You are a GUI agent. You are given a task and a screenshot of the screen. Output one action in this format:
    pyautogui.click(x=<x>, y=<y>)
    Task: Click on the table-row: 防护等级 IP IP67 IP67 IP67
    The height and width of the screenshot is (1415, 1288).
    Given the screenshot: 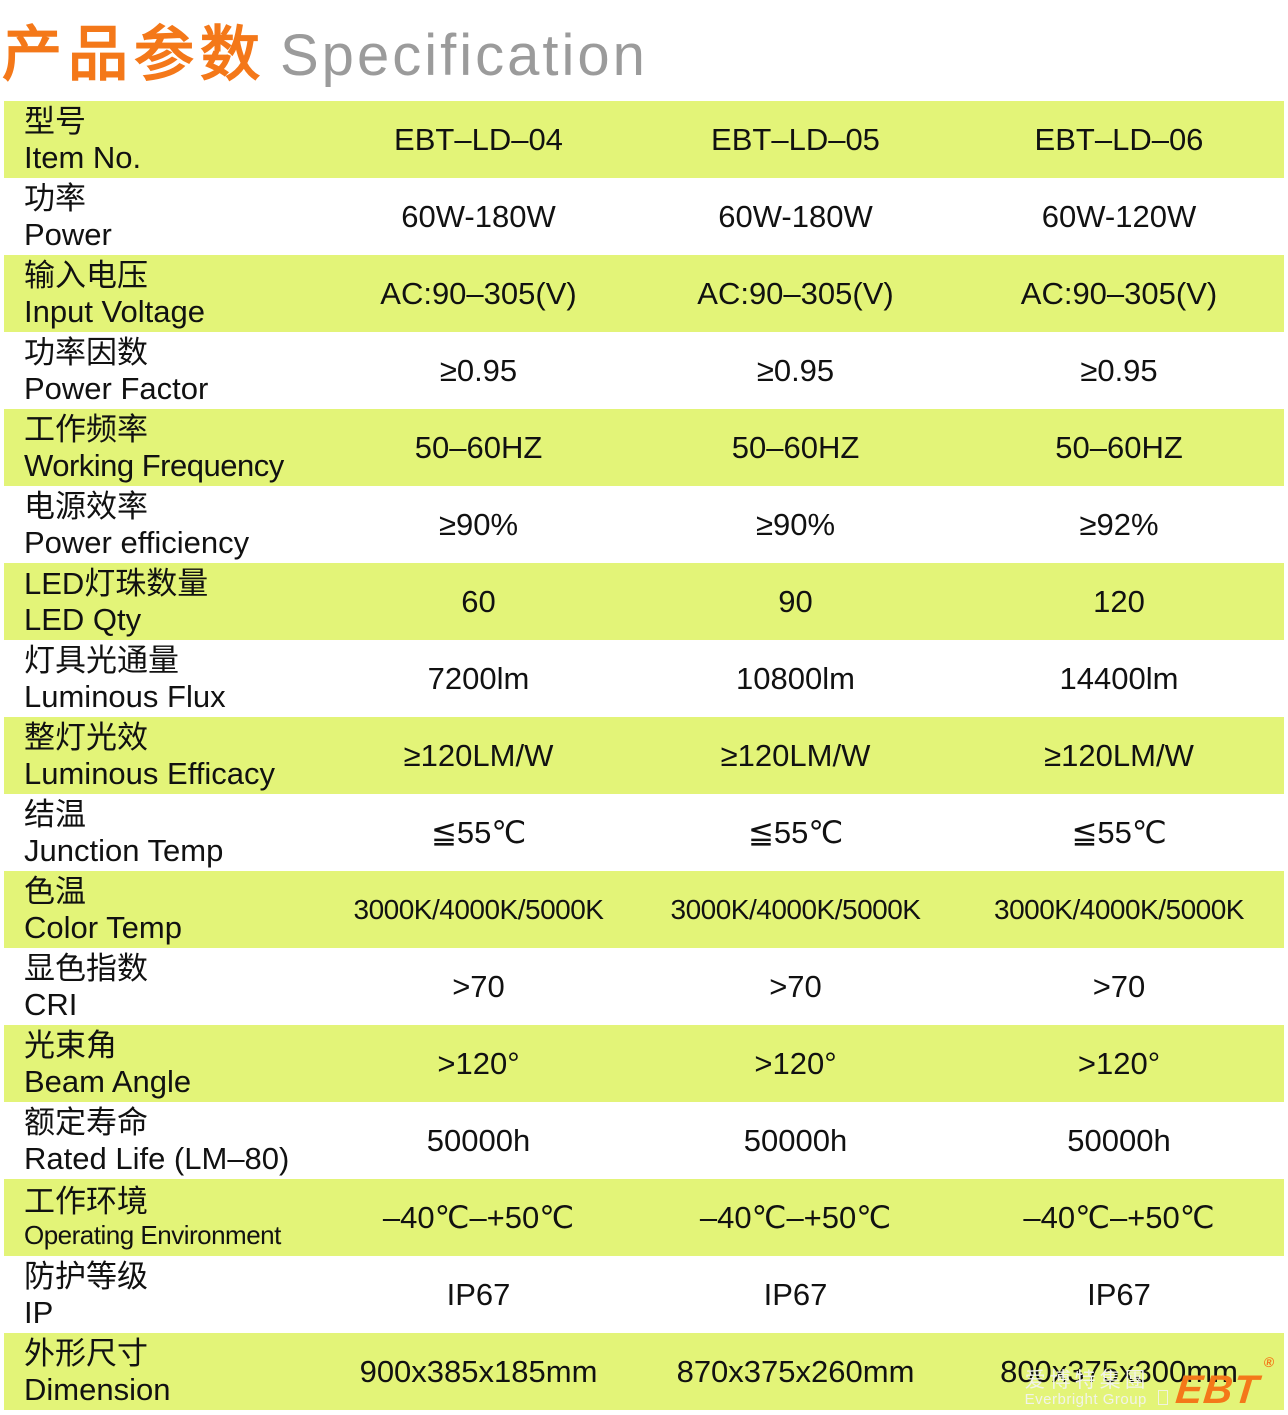 What is the action you would take?
    pyautogui.click(x=644, y=1294)
    